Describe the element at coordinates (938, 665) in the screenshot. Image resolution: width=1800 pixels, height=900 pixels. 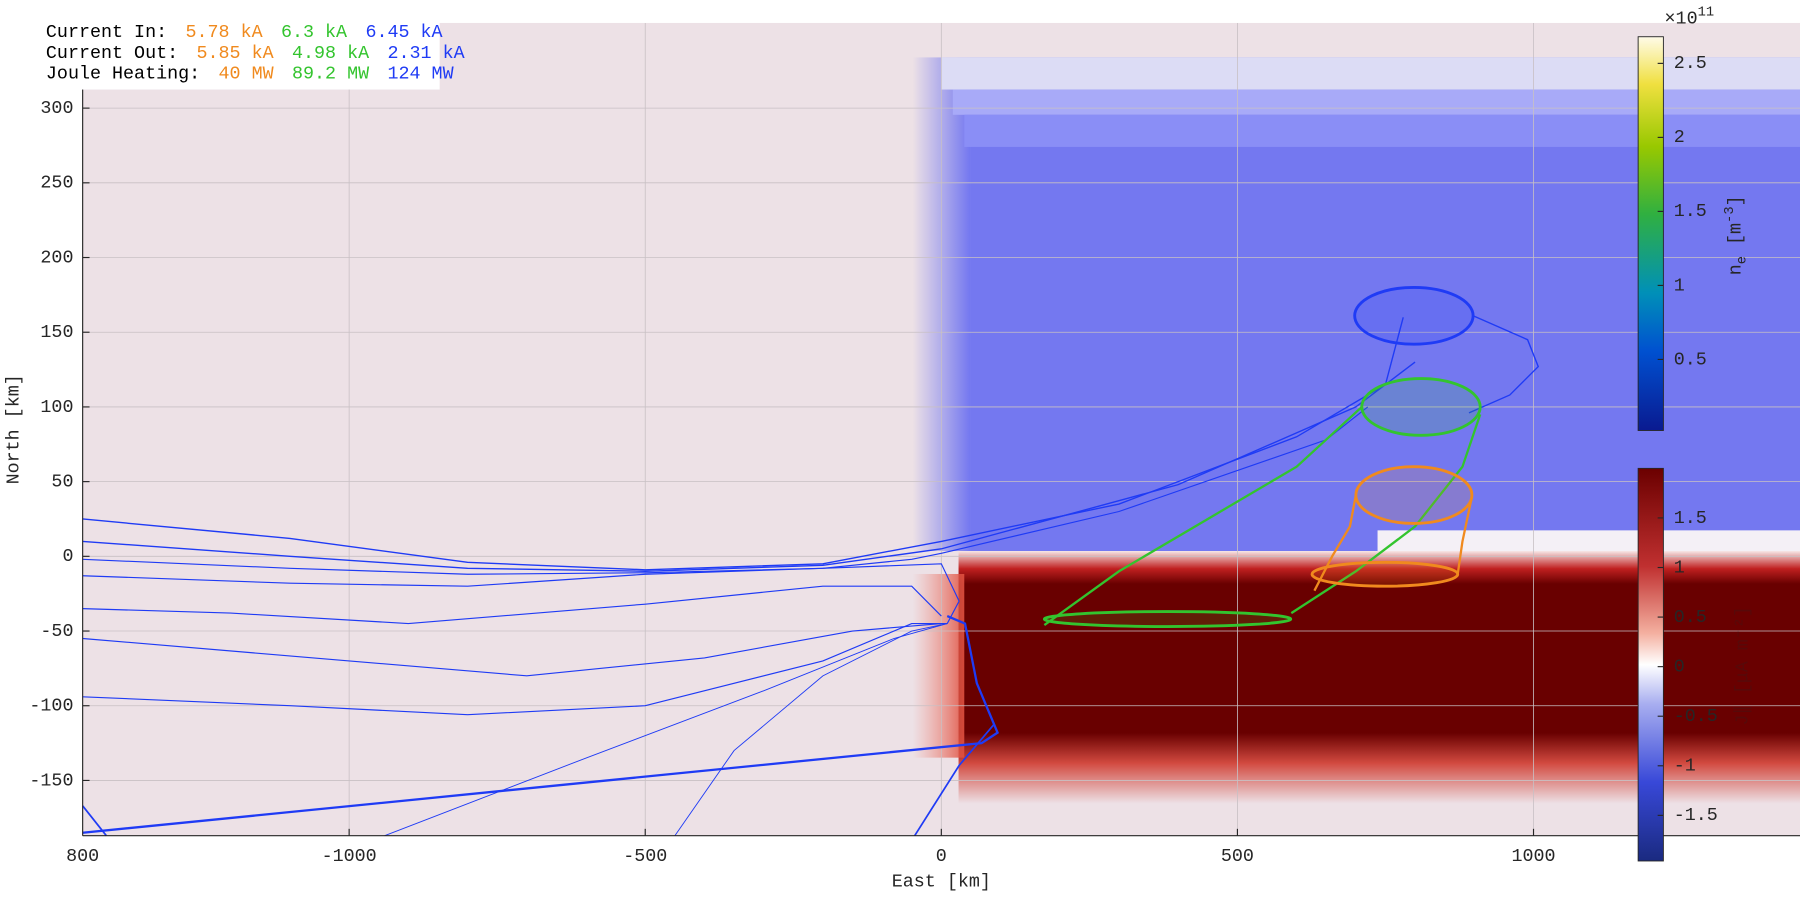
I see `current-field-edge` at that location.